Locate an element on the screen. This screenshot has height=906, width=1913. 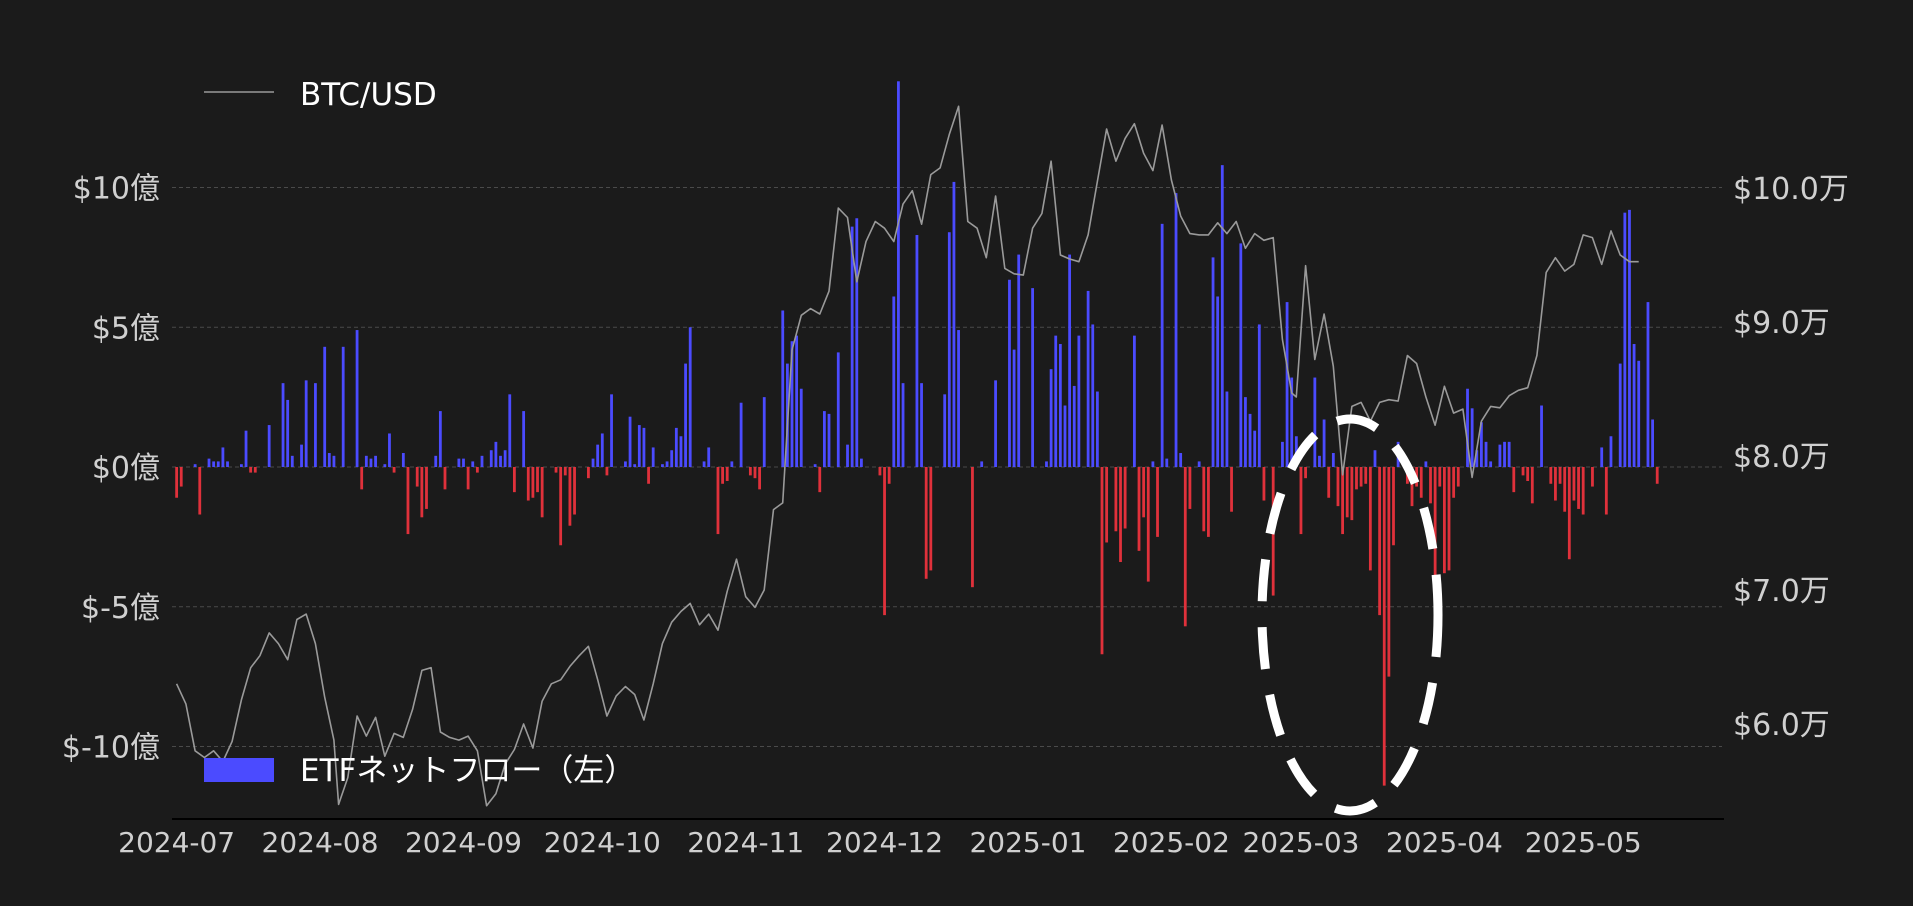
right-axis-tick-labels: $10.0万 $9.0万 $8.0万 $7.0万 $6.0万 is located at coordinates (1791, 457).